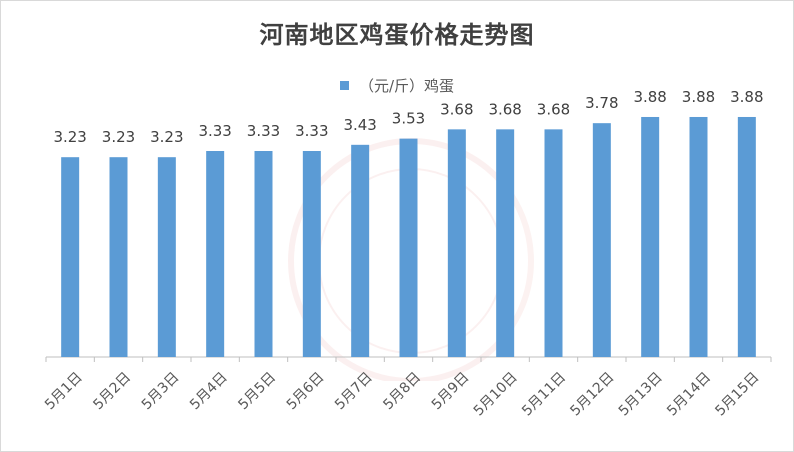 The width and height of the screenshot is (794, 452). I want to click on x-tick-label: 5月7日, so click(354, 391).